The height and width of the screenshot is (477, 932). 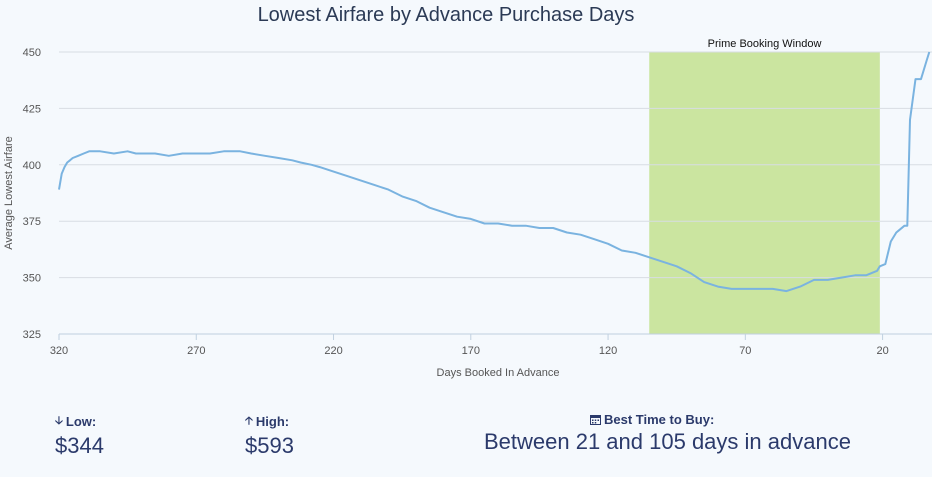 What do you see at coordinates (196, 351) in the screenshot?
I see `x-tick-label: 270` at bounding box center [196, 351].